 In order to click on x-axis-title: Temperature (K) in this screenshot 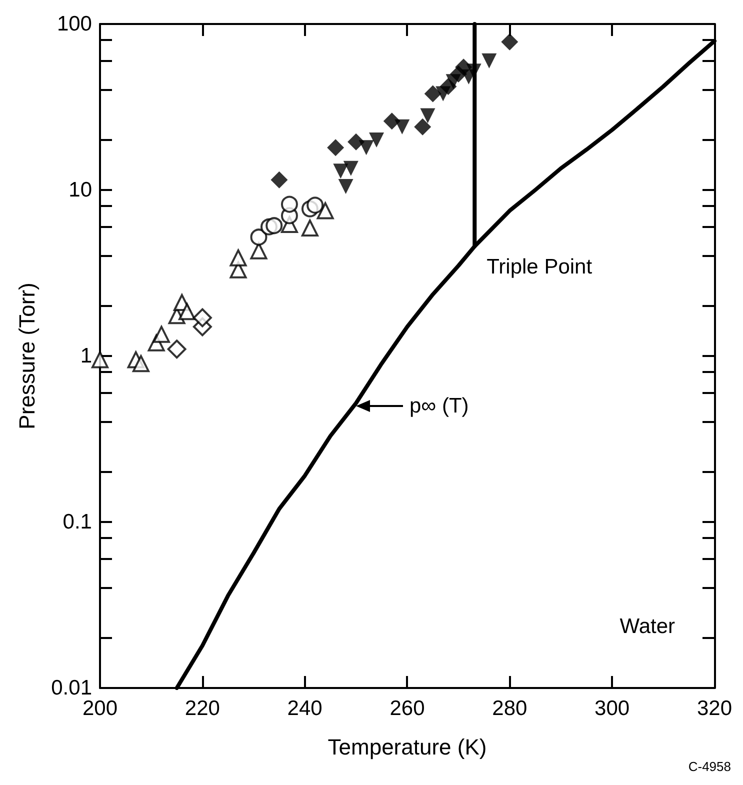, I will do `click(407, 747)`.